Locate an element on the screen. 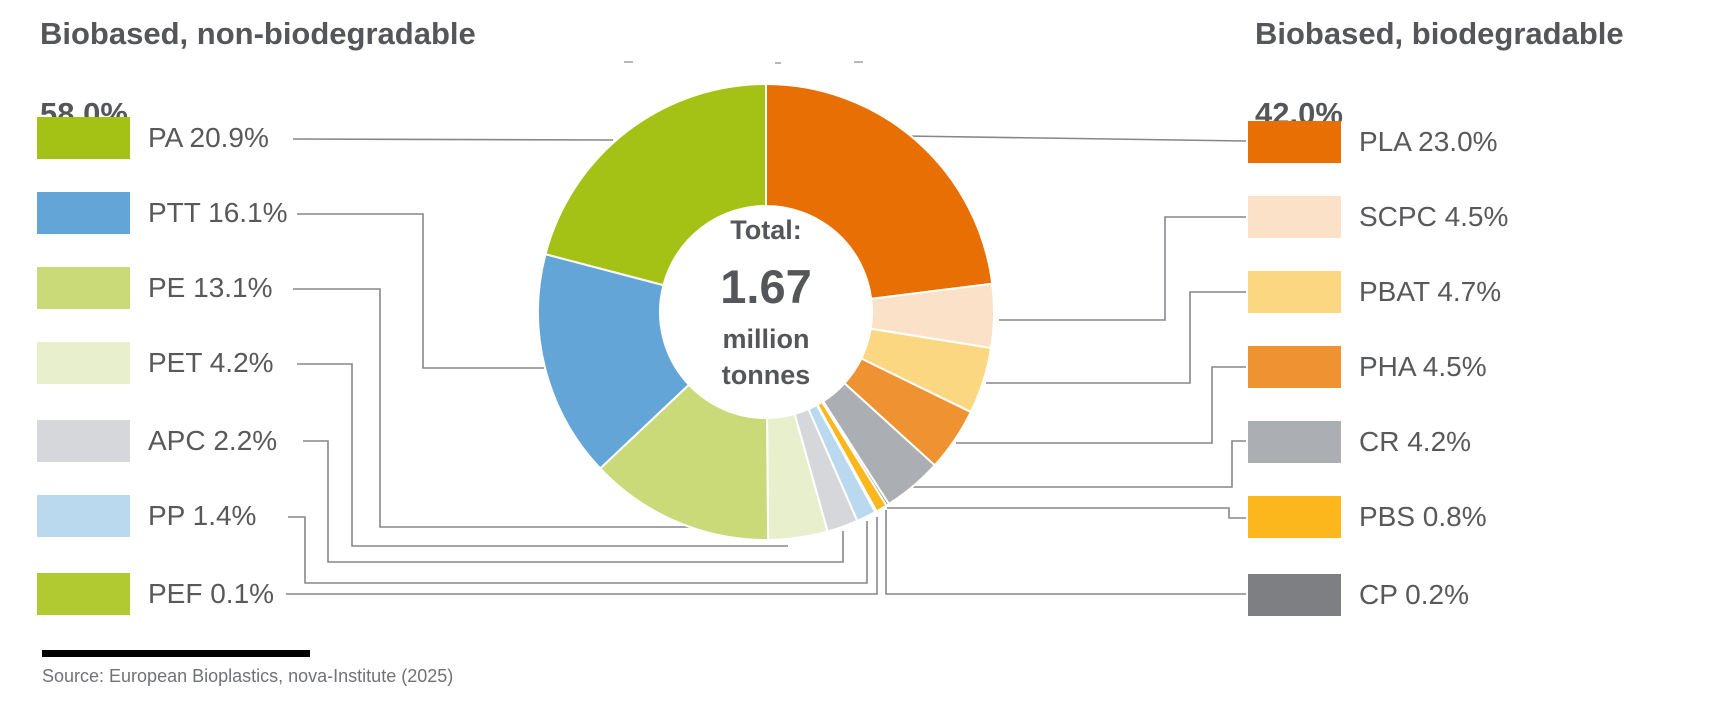 This screenshot has height=714, width=1711. legend-label-PP: PP 1.4% is located at coordinates (202, 515).